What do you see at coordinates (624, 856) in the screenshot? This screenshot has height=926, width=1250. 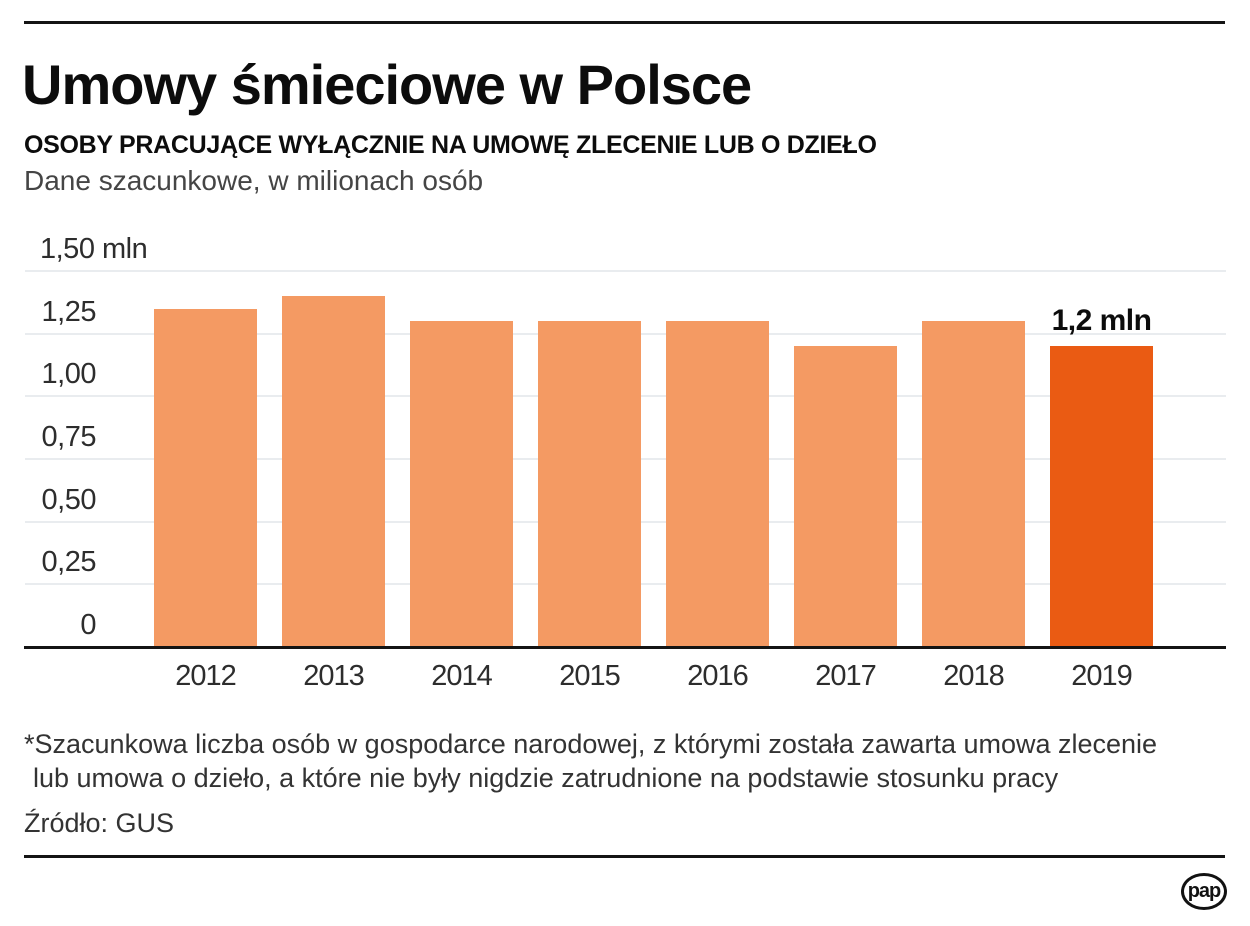 I see `bottom-rule` at bounding box center [624, 856].